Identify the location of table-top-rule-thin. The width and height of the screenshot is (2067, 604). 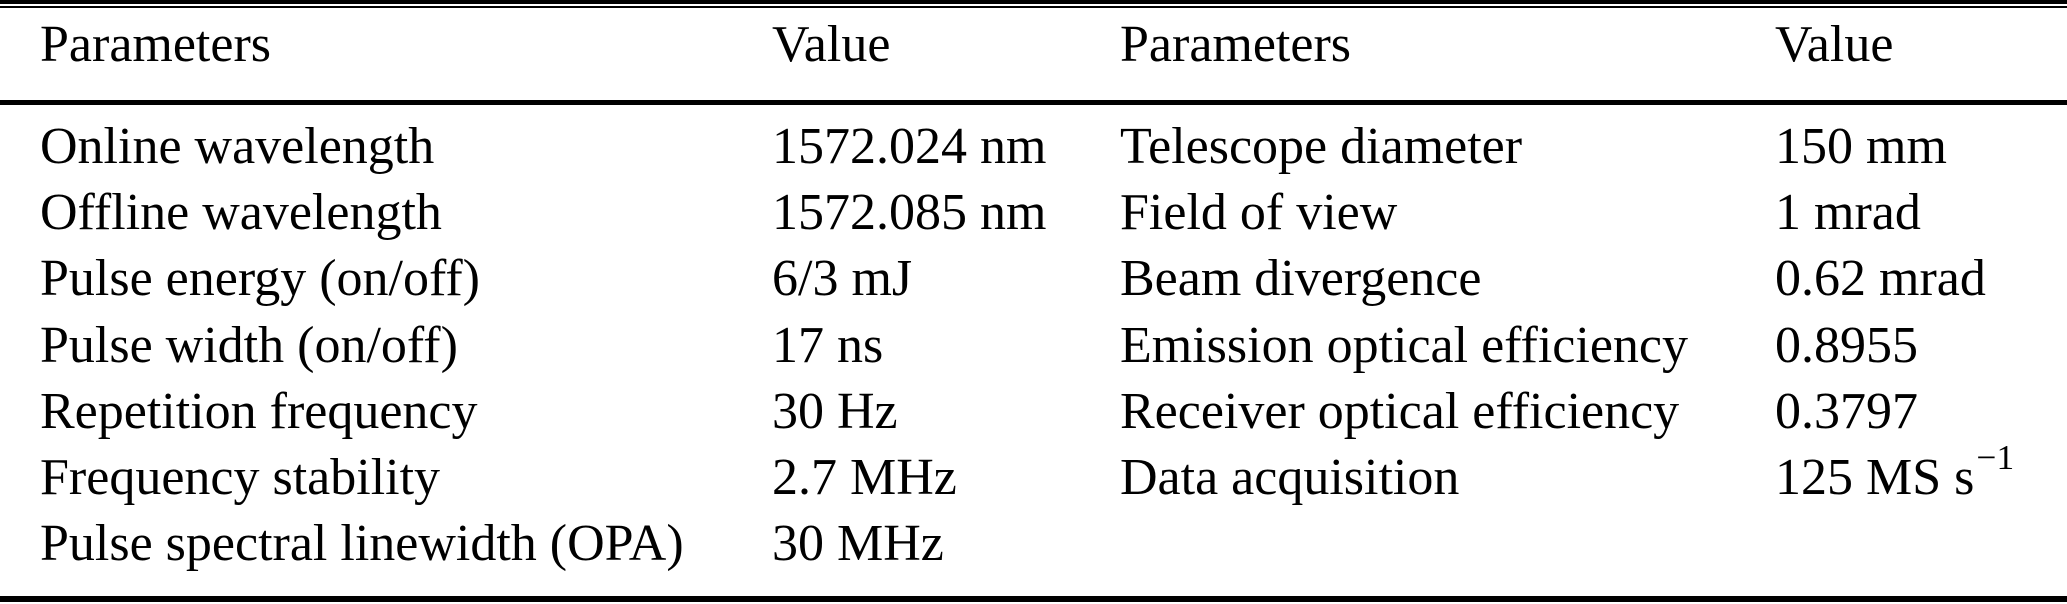
(1033, 7).